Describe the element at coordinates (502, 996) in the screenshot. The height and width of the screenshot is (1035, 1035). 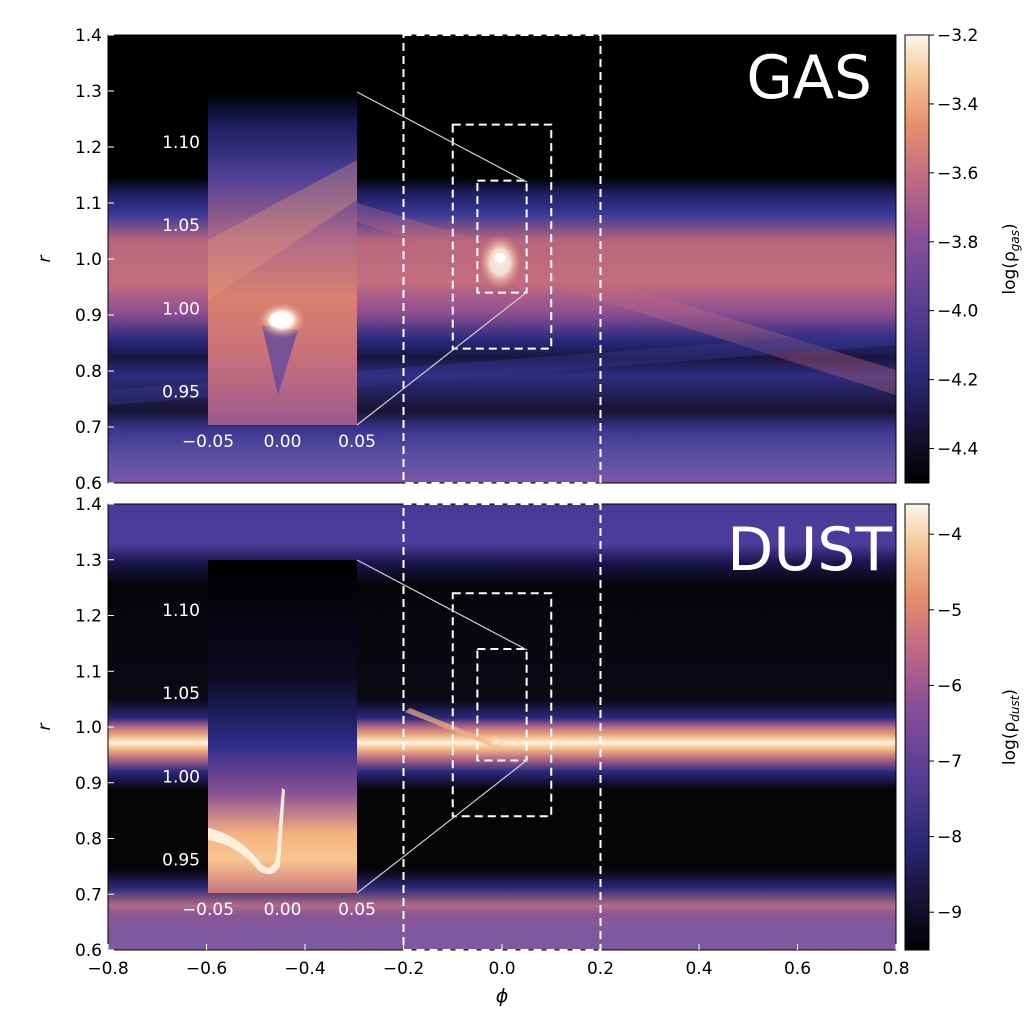
I see `x-axis-label: ϕ` at that location.